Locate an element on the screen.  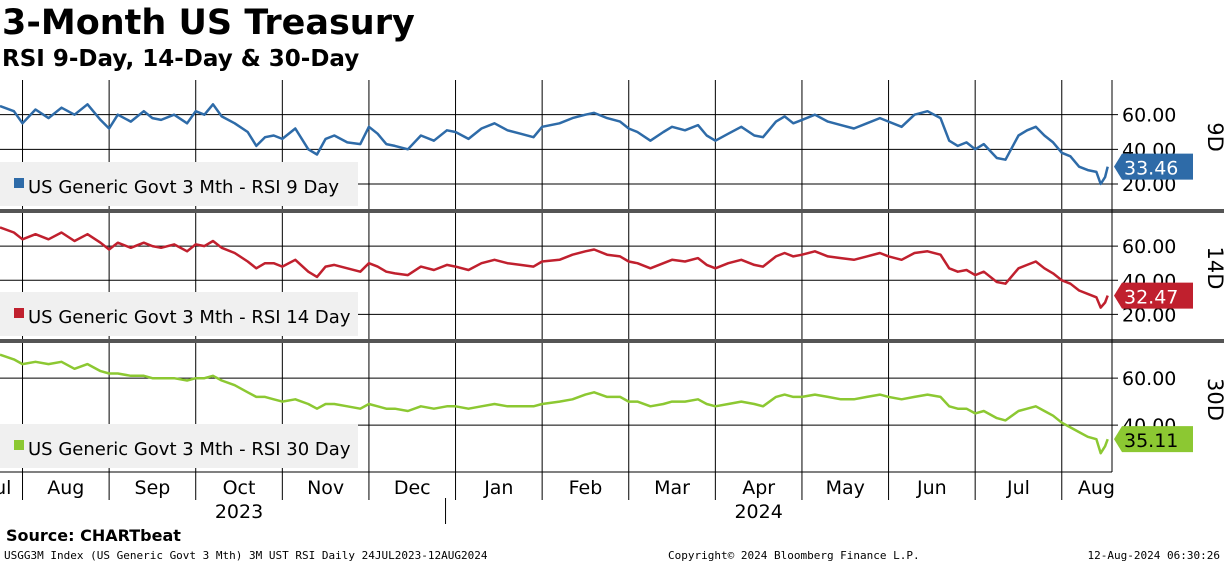
legend-label: US Generic Govt 3 Mth - RSI 9 Day is located at coordinates (183, 187).